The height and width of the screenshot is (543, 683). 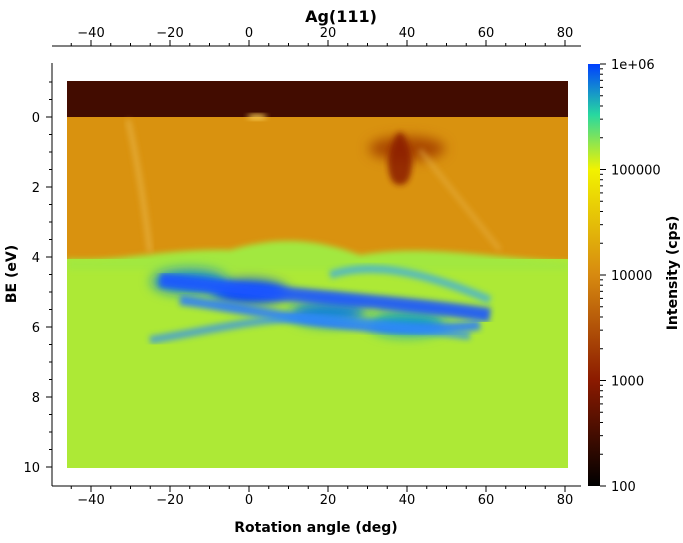 What do you see at coordinates (636, 171) in the screenshot?
I see `colorbar-tick-label: 100000` at bounding box center [636, 171].